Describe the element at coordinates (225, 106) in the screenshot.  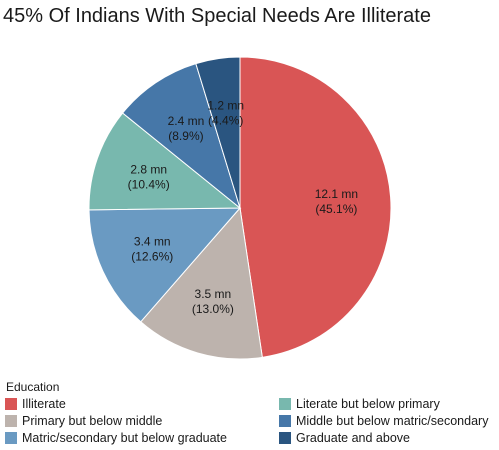
I see `slice-value-label: 1.2 mn` at that location.